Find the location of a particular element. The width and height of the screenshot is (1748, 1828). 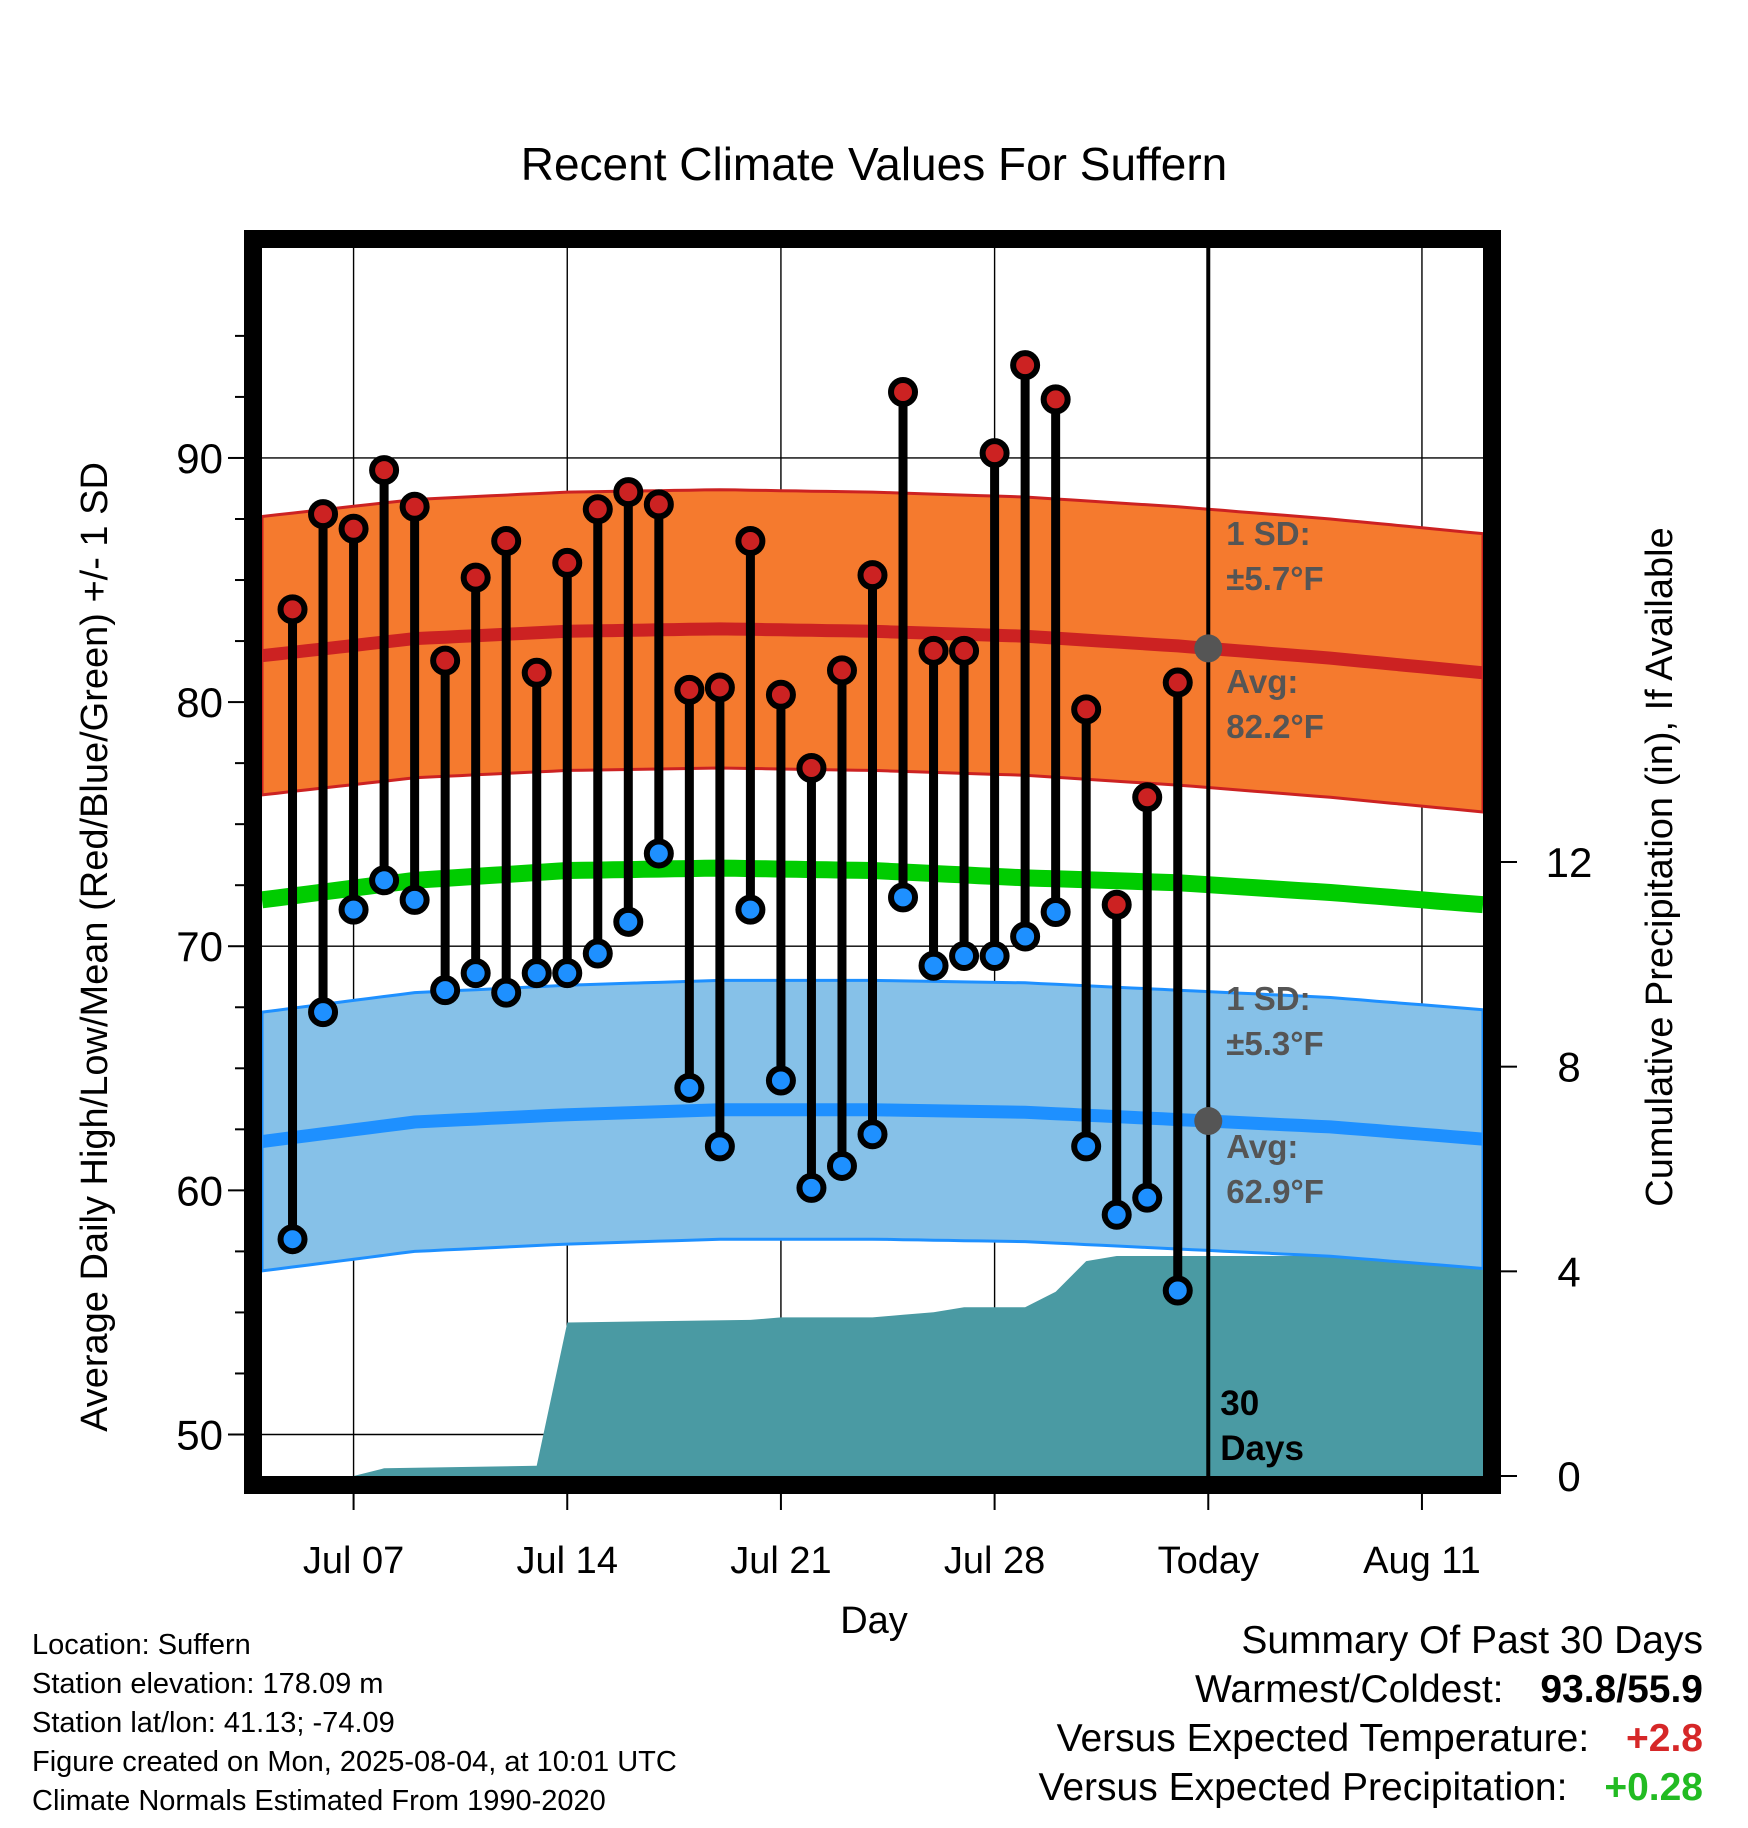

today-high-marker is located at coordinates (1208, 648).